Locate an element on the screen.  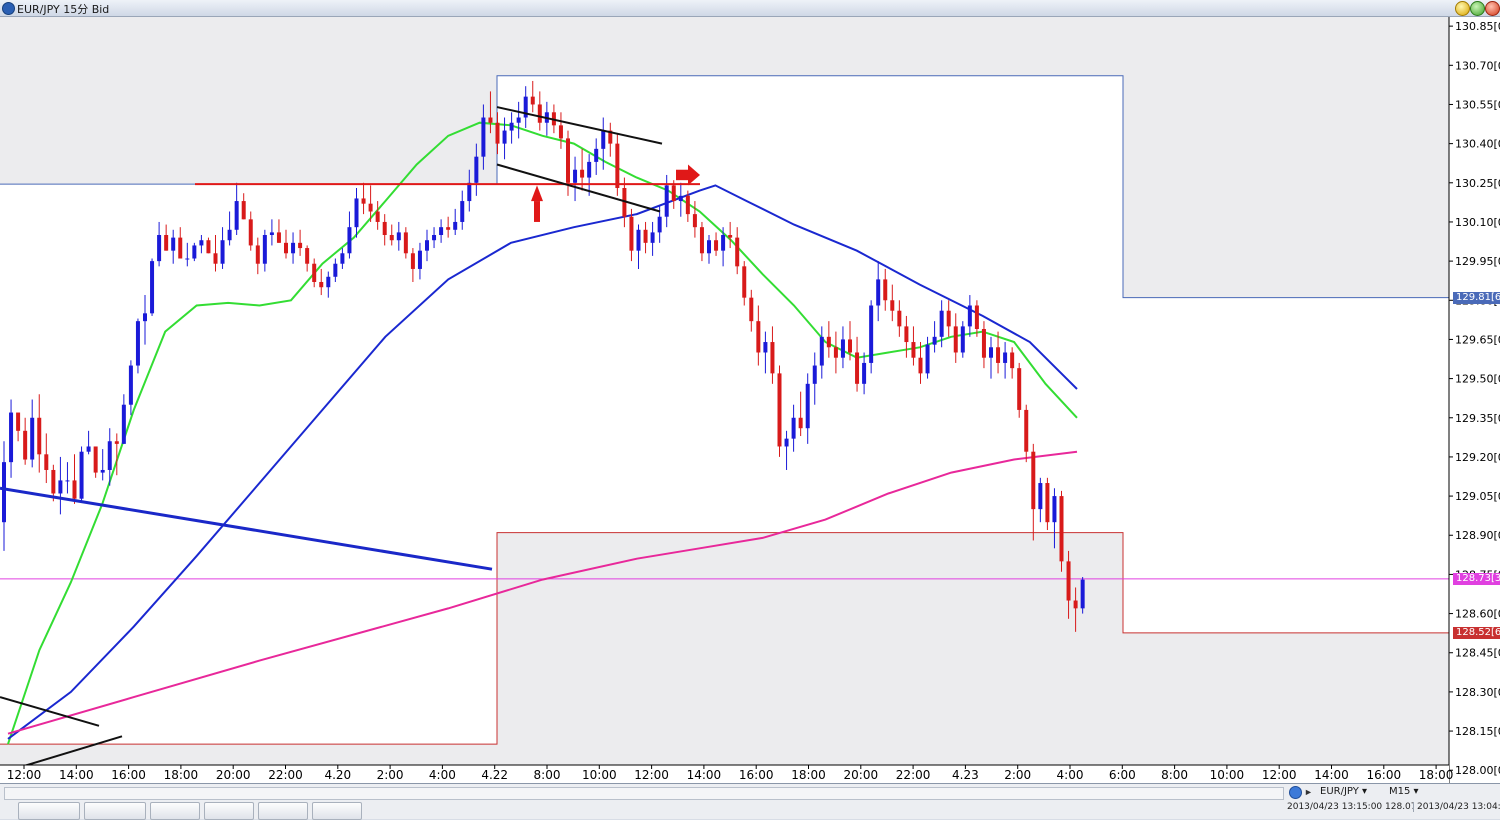
maximize-button is located at coordinates (1477, 8).